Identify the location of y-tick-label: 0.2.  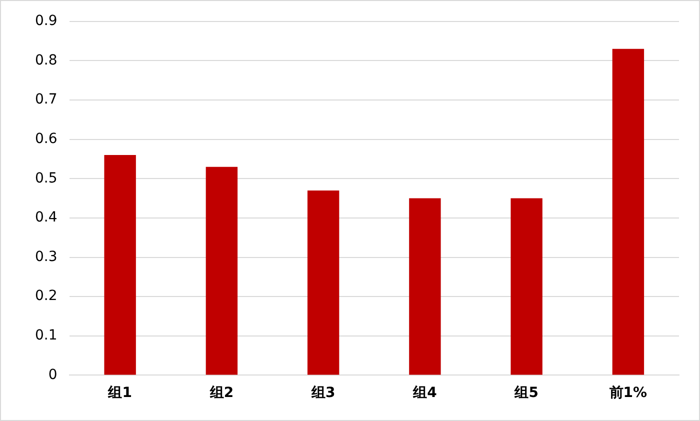
(46, 296).